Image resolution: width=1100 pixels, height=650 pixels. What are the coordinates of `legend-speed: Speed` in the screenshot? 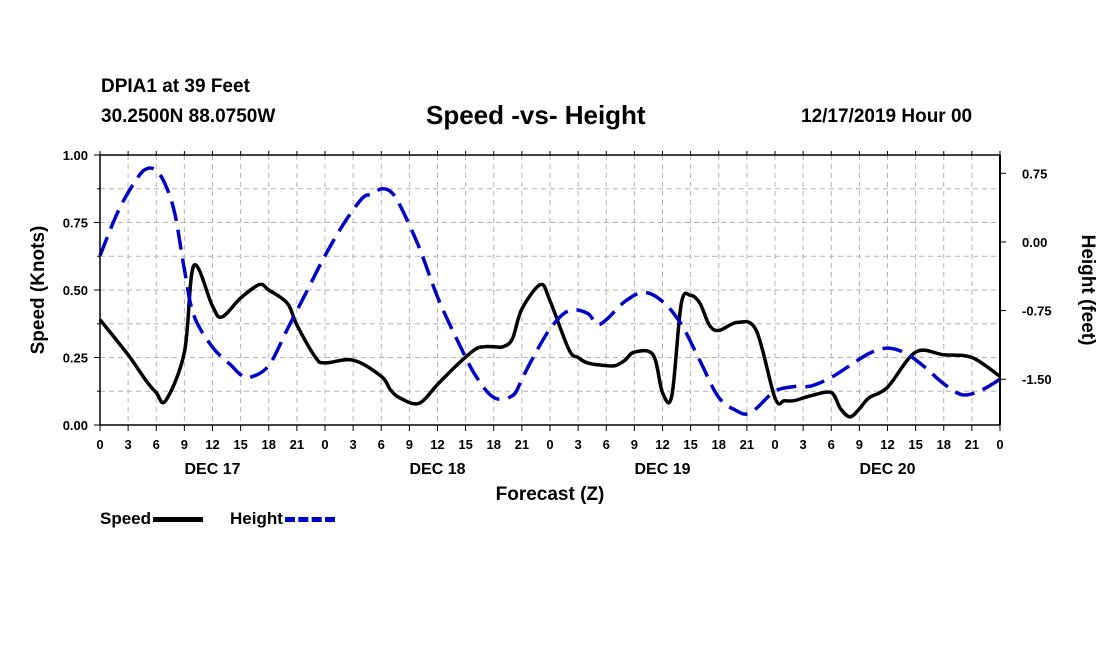 It's located at (152, 519).